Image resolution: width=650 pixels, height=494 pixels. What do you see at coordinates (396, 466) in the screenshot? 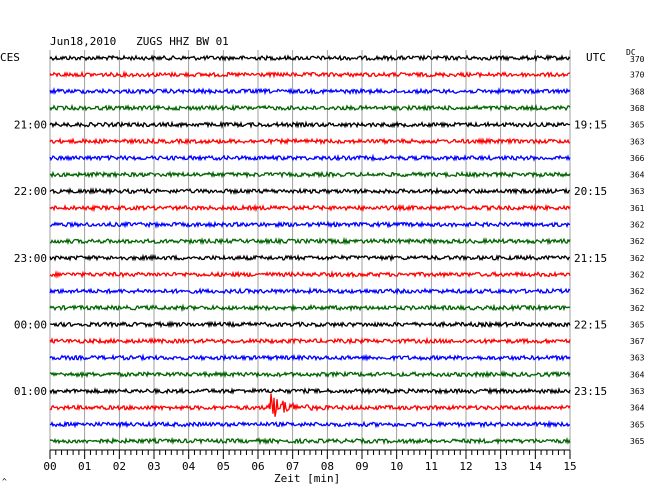
I see `x-tick-label: 10` at bounding box center [396, 466].